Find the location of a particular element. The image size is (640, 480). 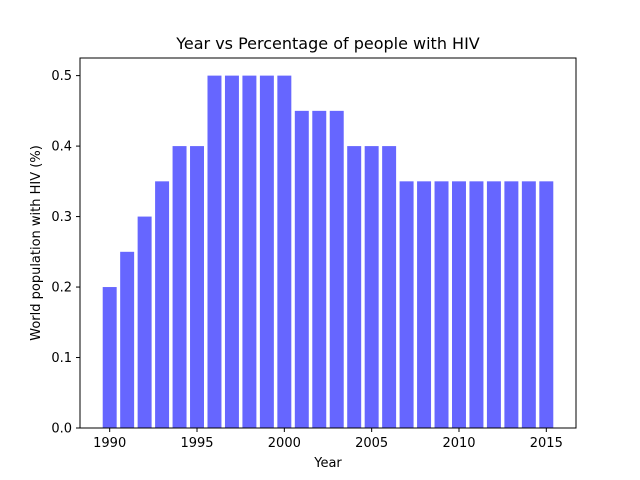

x-tick-label: 2005 is located at coordinates (371, 443).